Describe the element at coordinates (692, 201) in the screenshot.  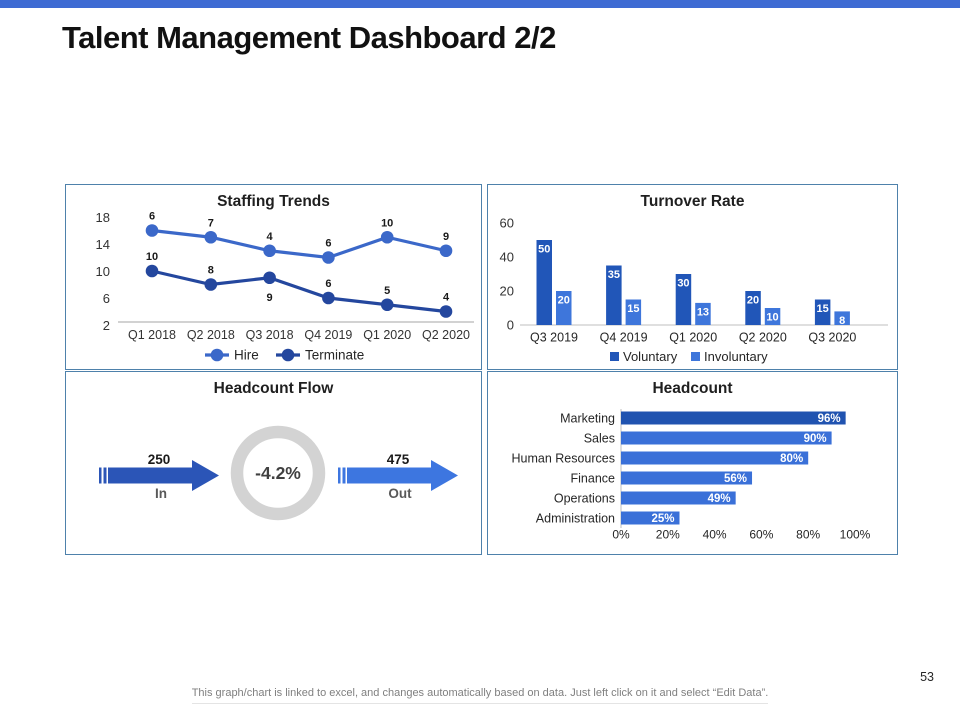
I see `turnover-rate-title: Turnover Rate` at that location.